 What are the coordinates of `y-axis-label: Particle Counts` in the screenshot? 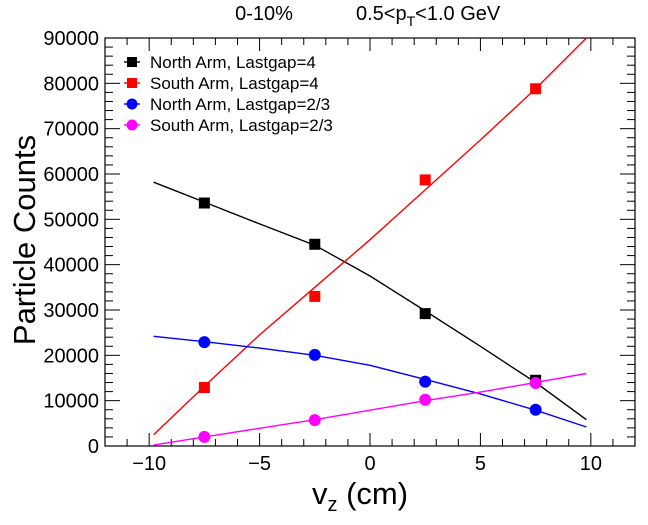 It's located at (24, 240).